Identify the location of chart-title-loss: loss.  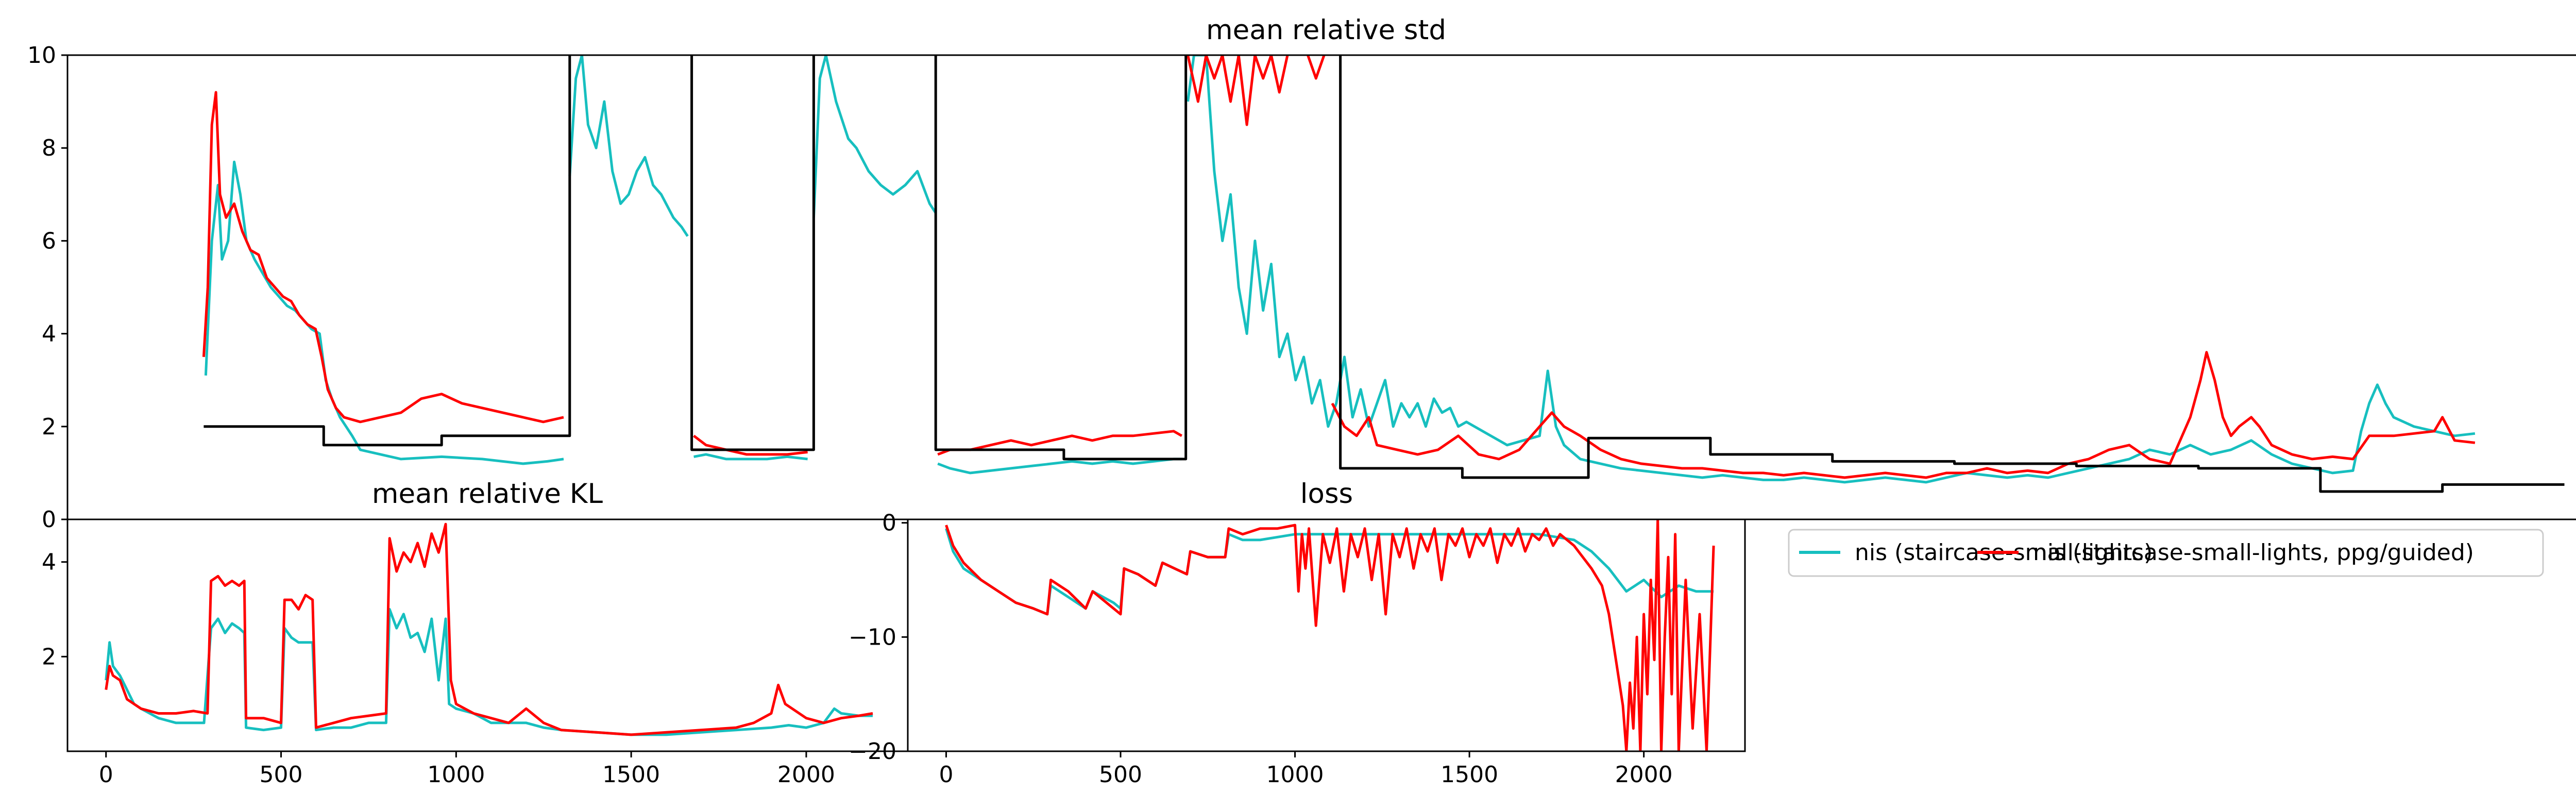
(1326, 494).